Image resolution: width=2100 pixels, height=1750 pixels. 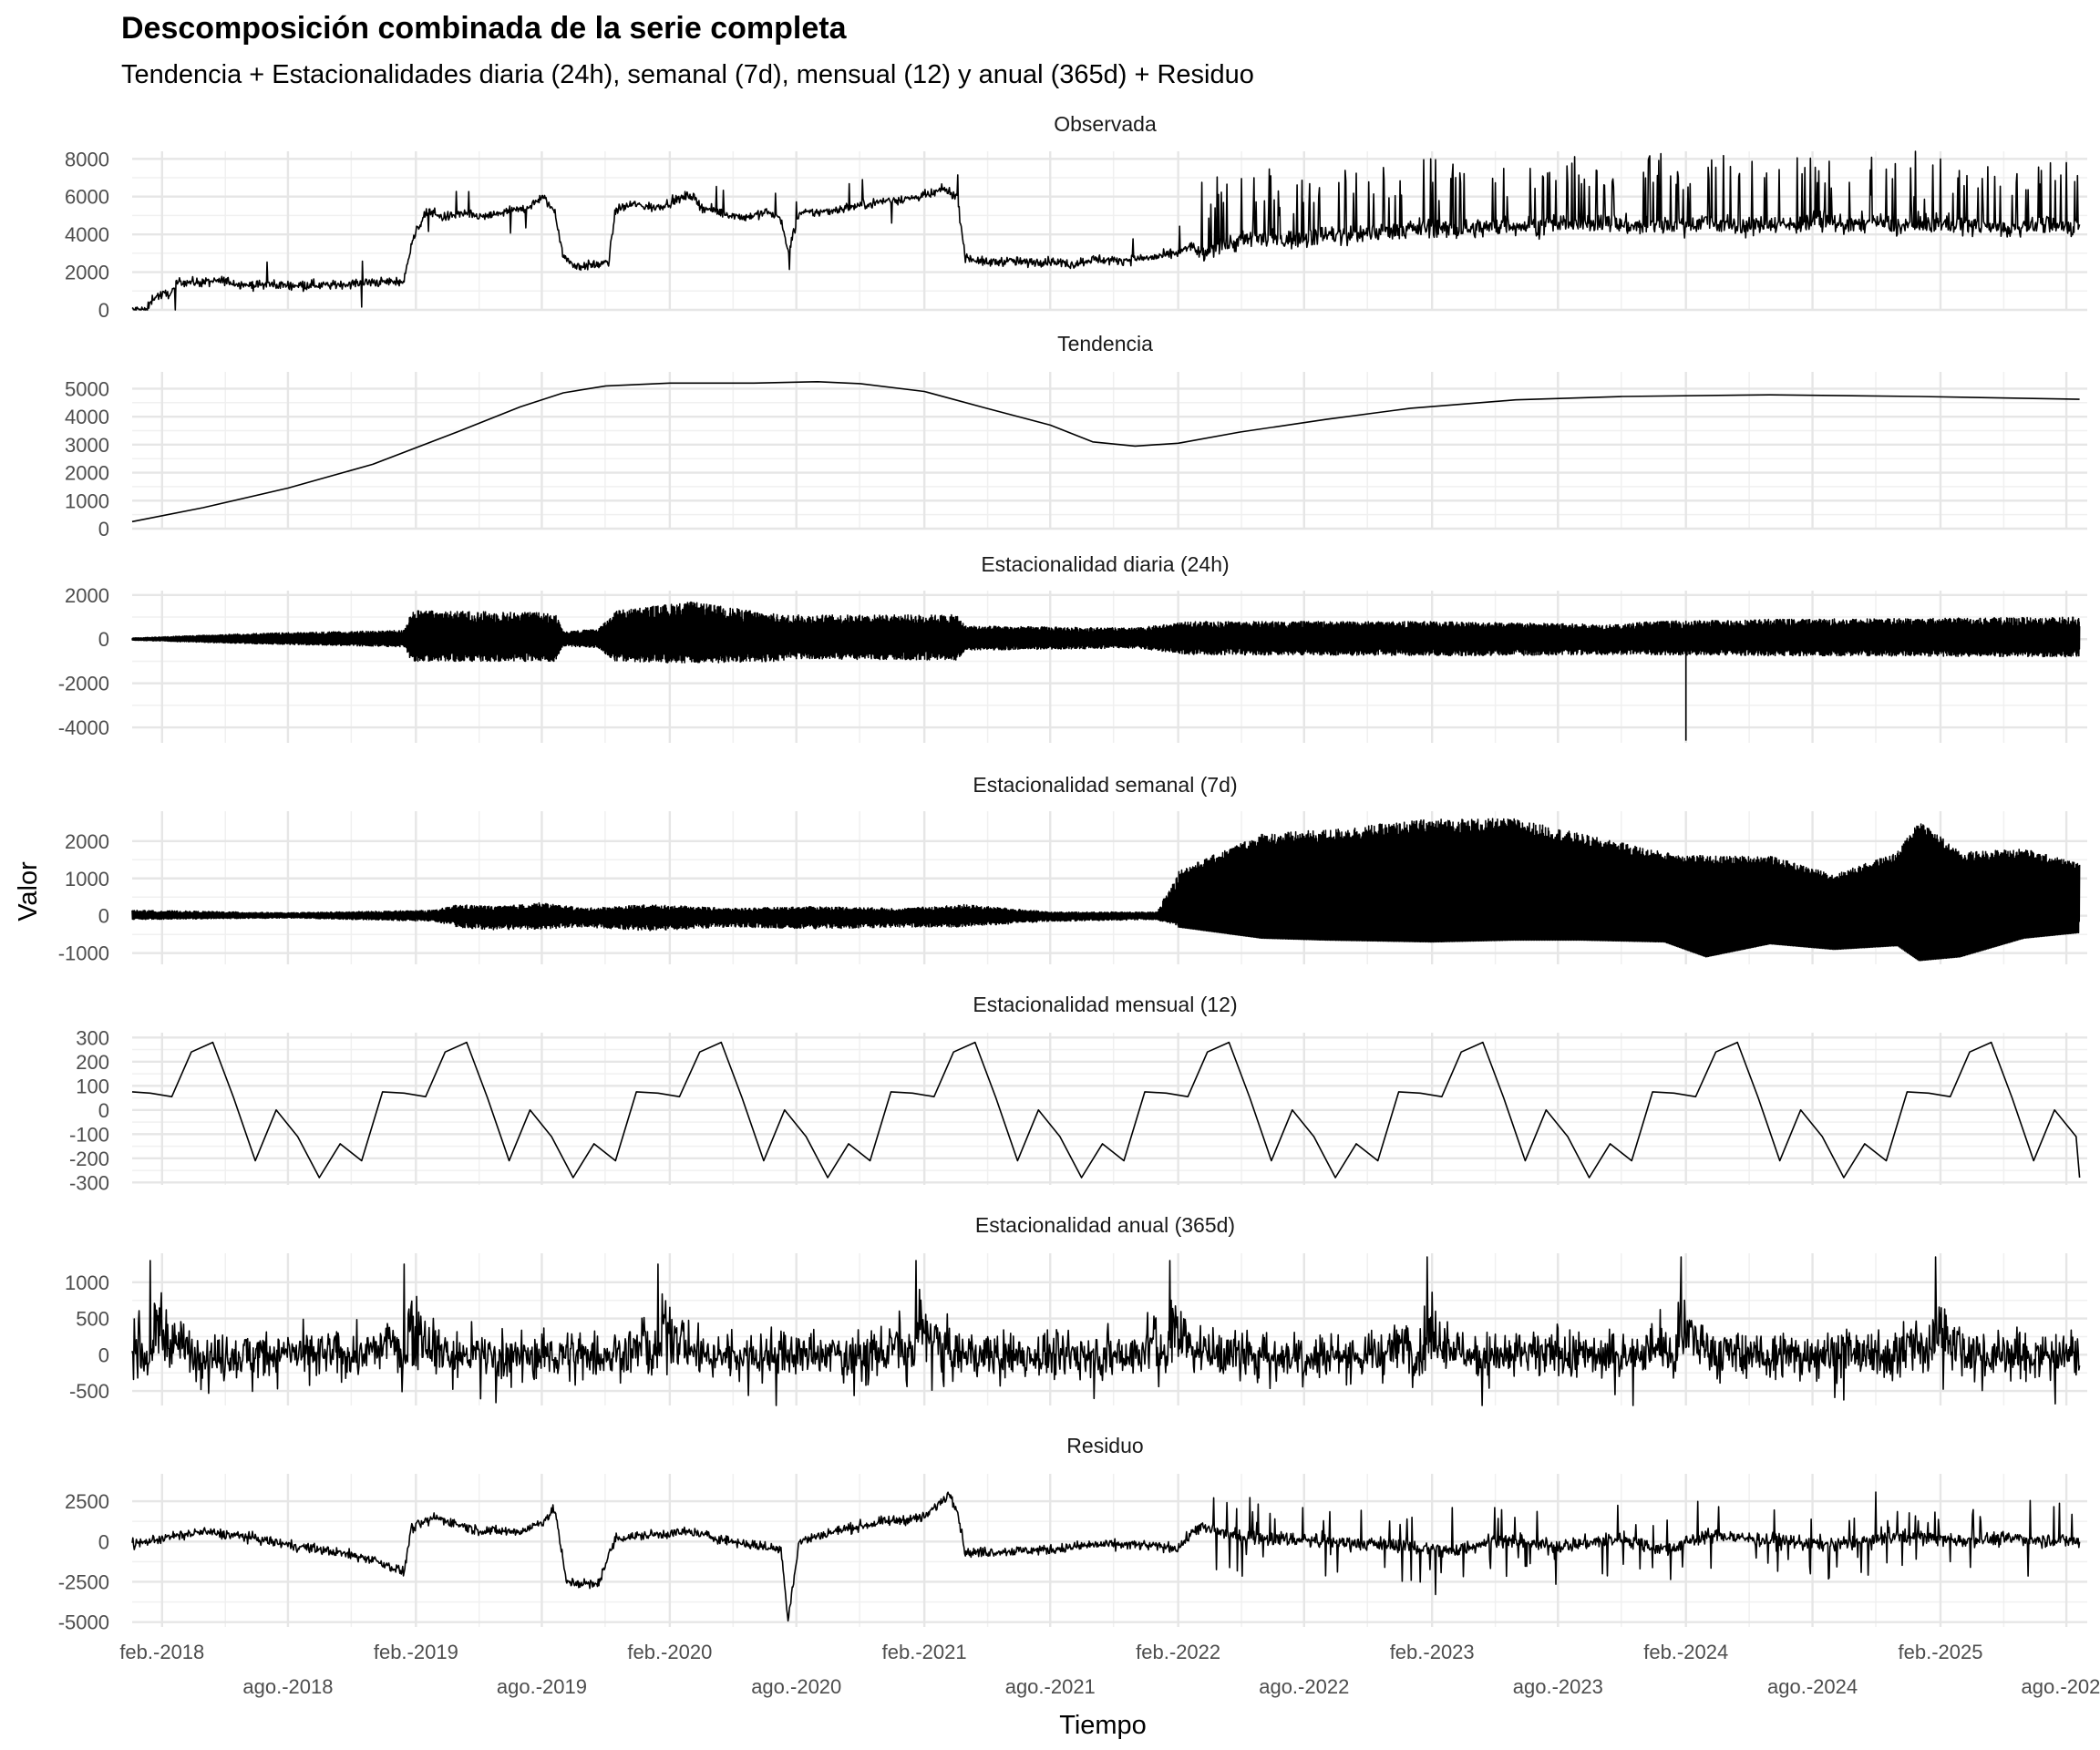 What do you see at coordinates (1432, 1652) in the screenshot?
I see `x-tick-label: feb.-2023` at bounding box center [1432, 1652].